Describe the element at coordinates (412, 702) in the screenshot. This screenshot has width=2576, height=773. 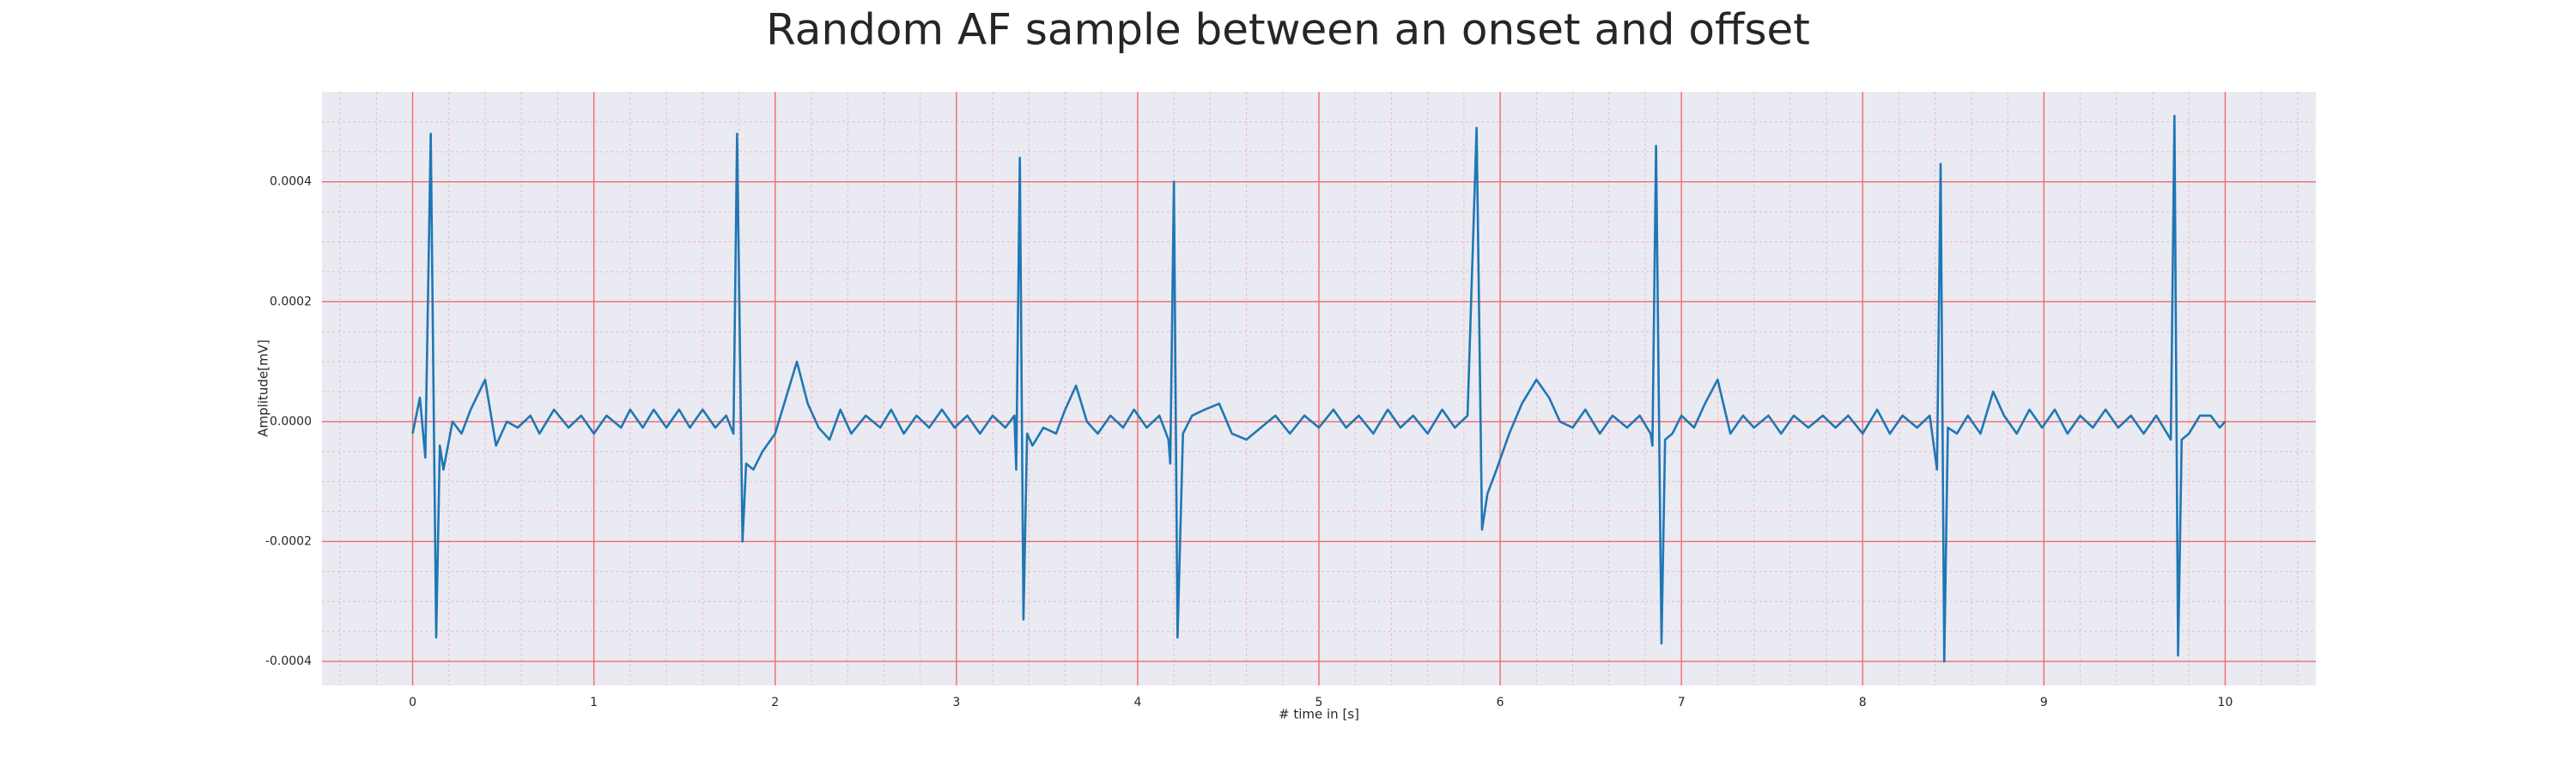
I see `x-tick-label: 0` at that location.